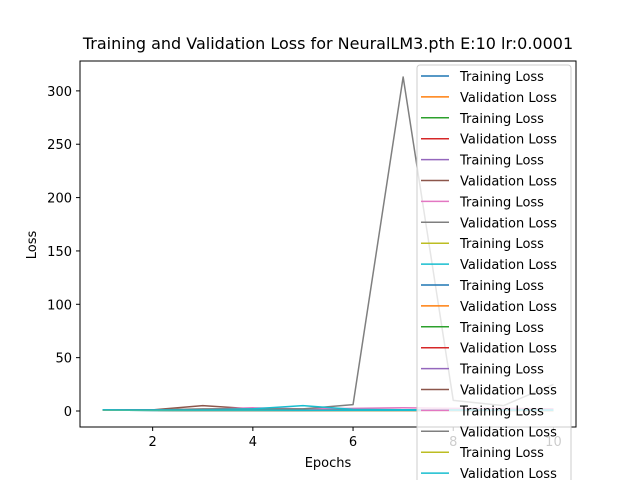  What do you see at coordinates (68, 412) in the screenshot?
I see `y-tick-label: 0` at bounding box center [68, 412].